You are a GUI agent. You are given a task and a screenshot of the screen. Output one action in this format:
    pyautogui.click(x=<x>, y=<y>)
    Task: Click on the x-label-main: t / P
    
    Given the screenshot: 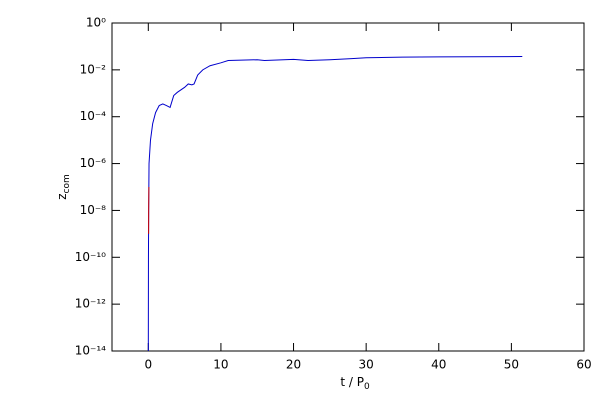 What is the action you would take?
    pyautogui.click(x=352, y=382)
    